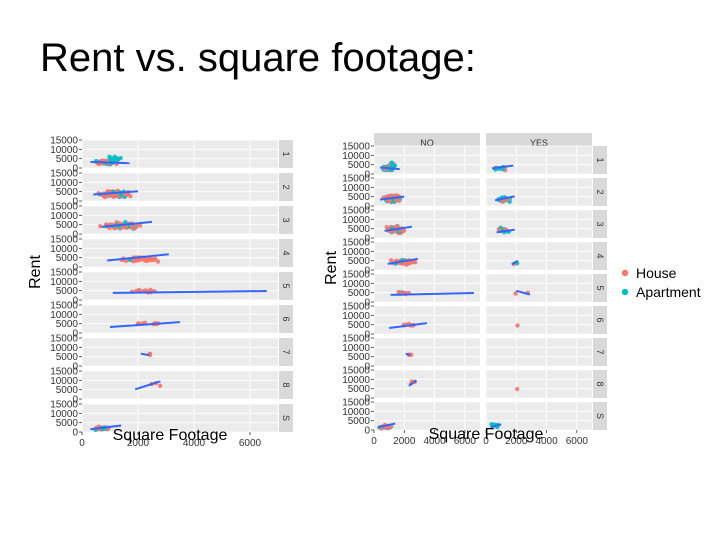  Describe the element at coordinates (286, 219) in the screenshot. I see `row-strip-label: 3` at that location.